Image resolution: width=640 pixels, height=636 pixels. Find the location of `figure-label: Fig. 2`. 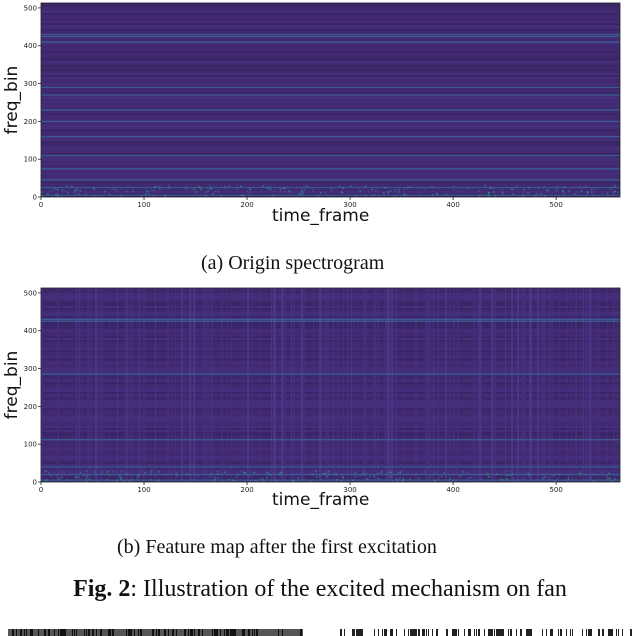

figure-label: Fig. 2 is located at coordinates (102, 589).